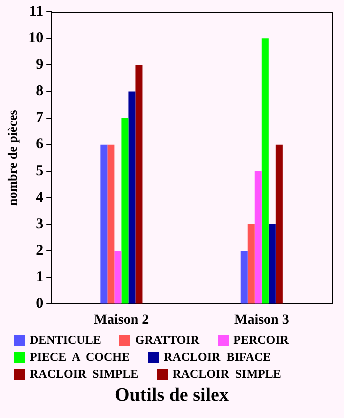  I want to click on y-axis-title: nombre de pièces, so click(12, 158).